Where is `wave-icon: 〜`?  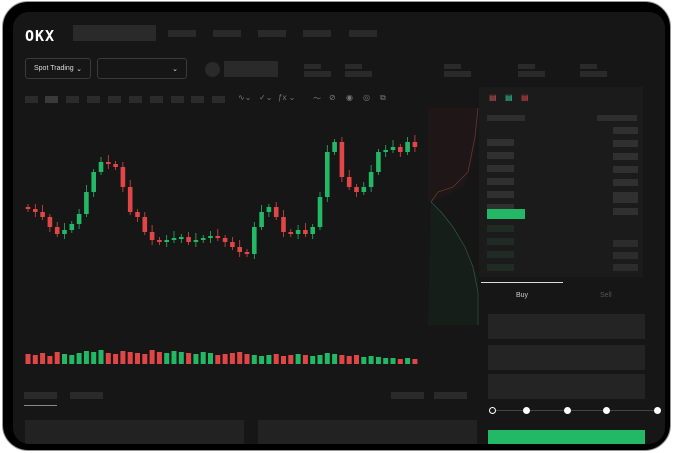
wave-icon: 〜 is located at coordinates (317, 98).